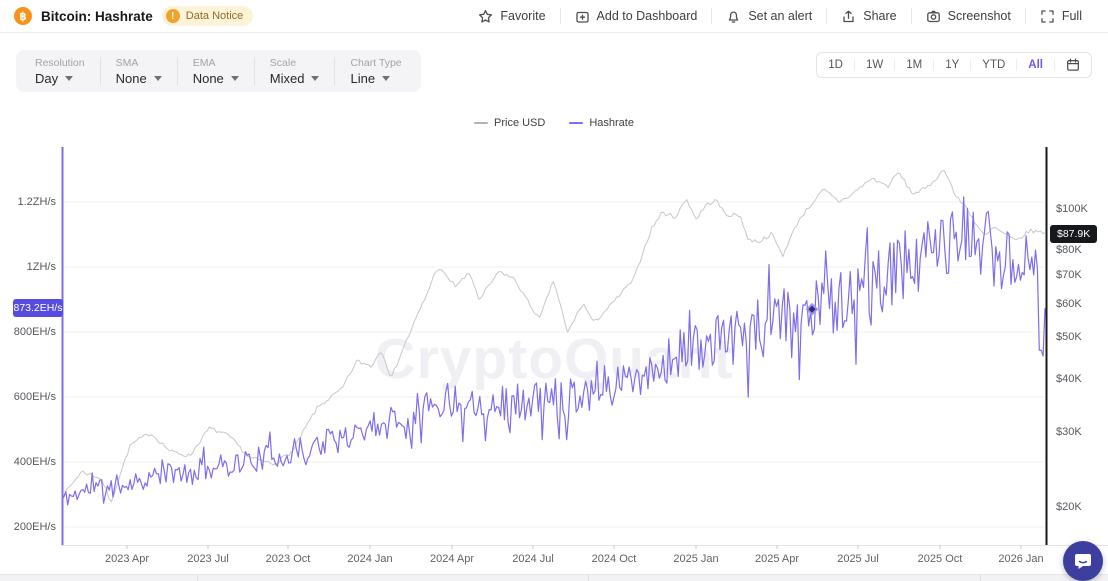 This screenshot has height=581, width=1108. Describe the element at coordinates (363, 78) in the screenshot. I see `chart-type-dropdown-value: Line` at that location.